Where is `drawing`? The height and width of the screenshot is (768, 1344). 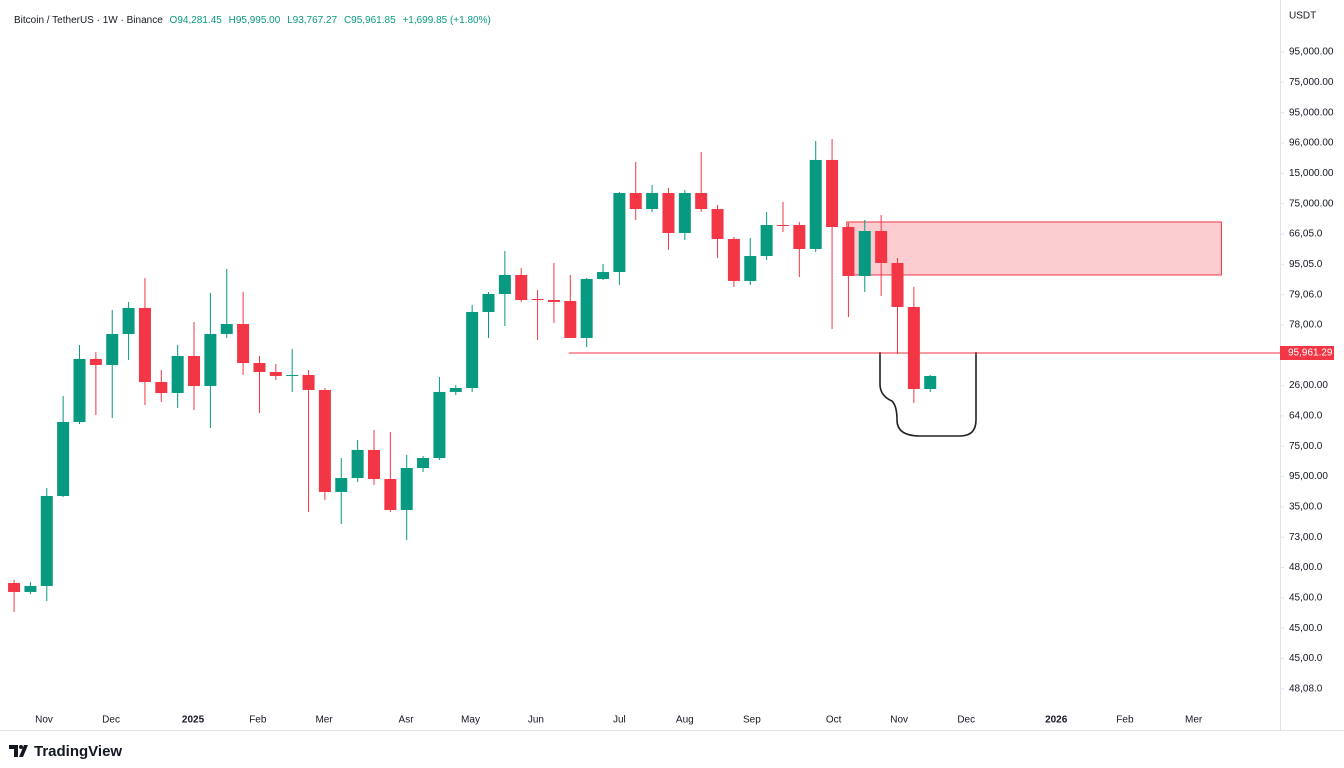
drawing is located at coordinates (928, 394).